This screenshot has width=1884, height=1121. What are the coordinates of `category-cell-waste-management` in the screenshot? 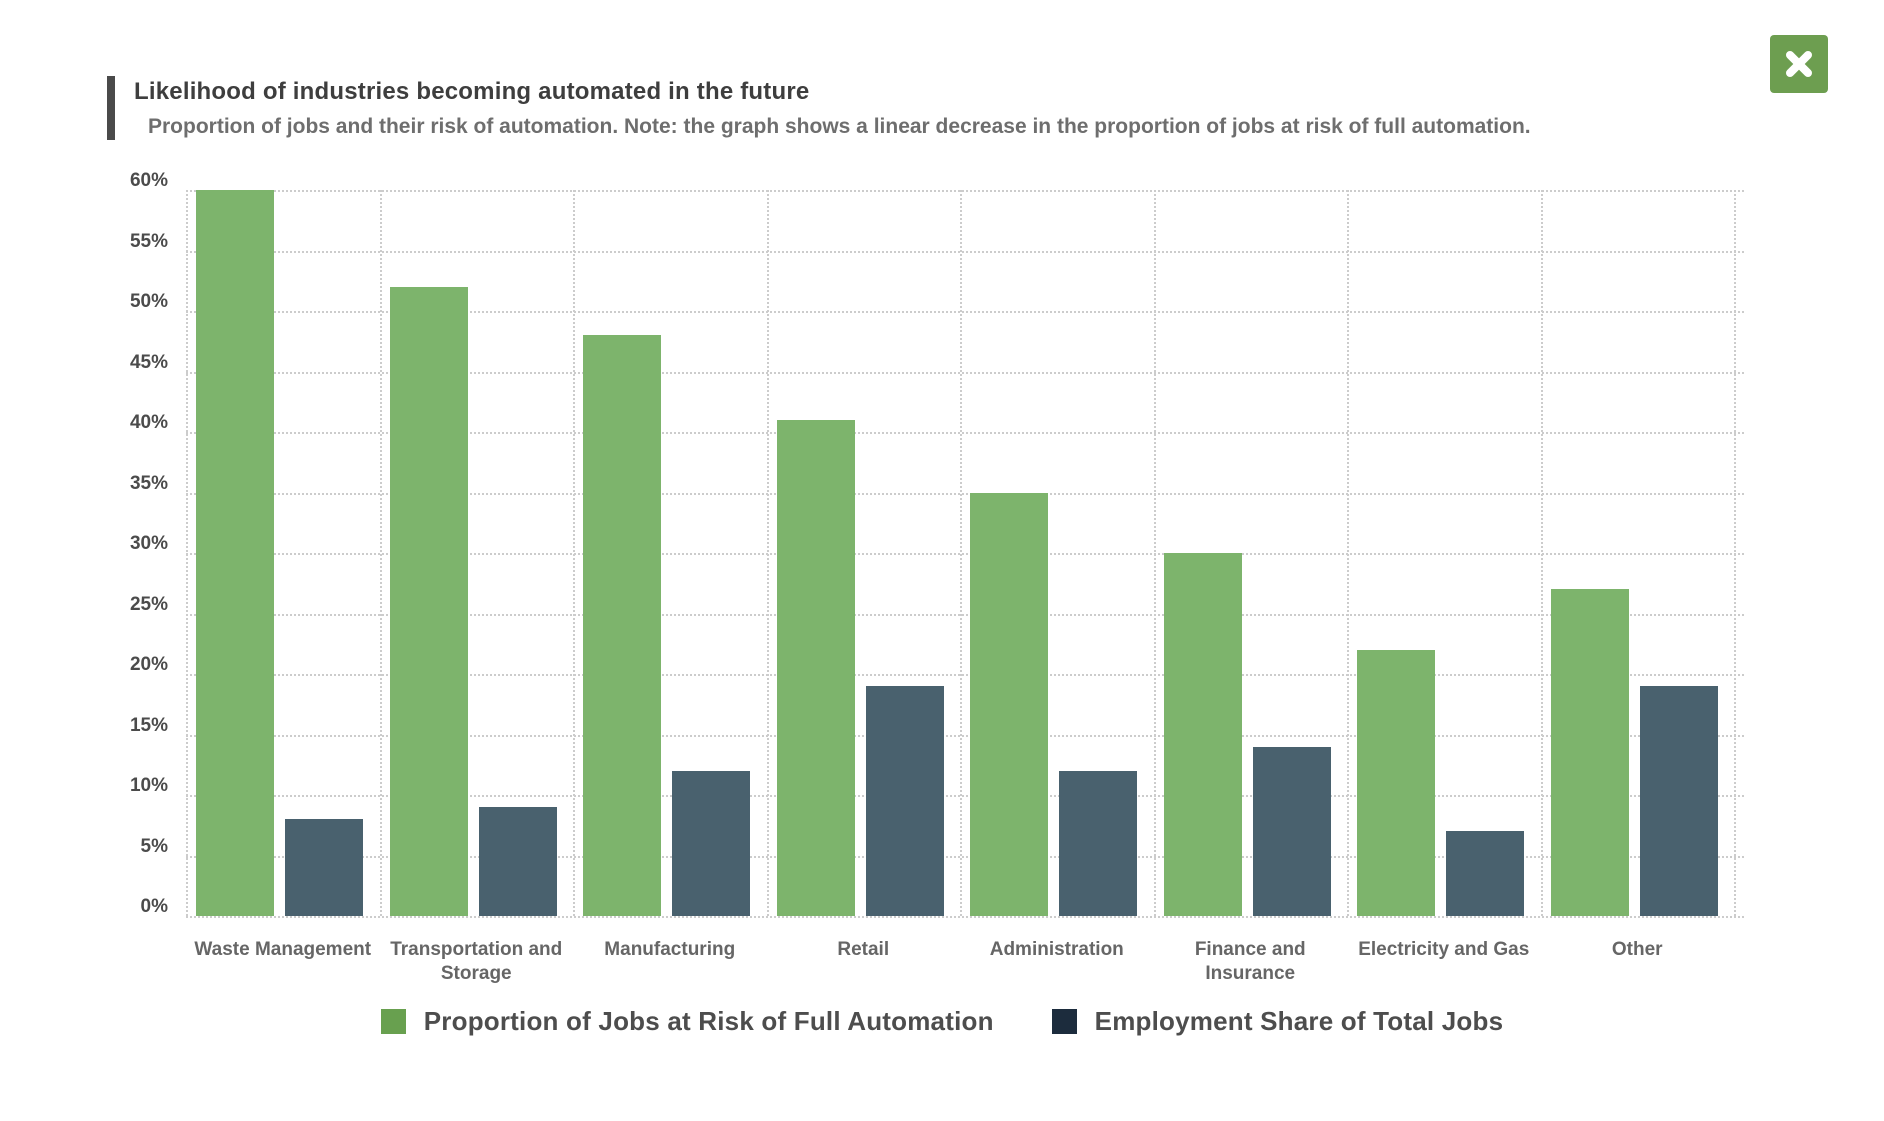 It's located at (283, 553).